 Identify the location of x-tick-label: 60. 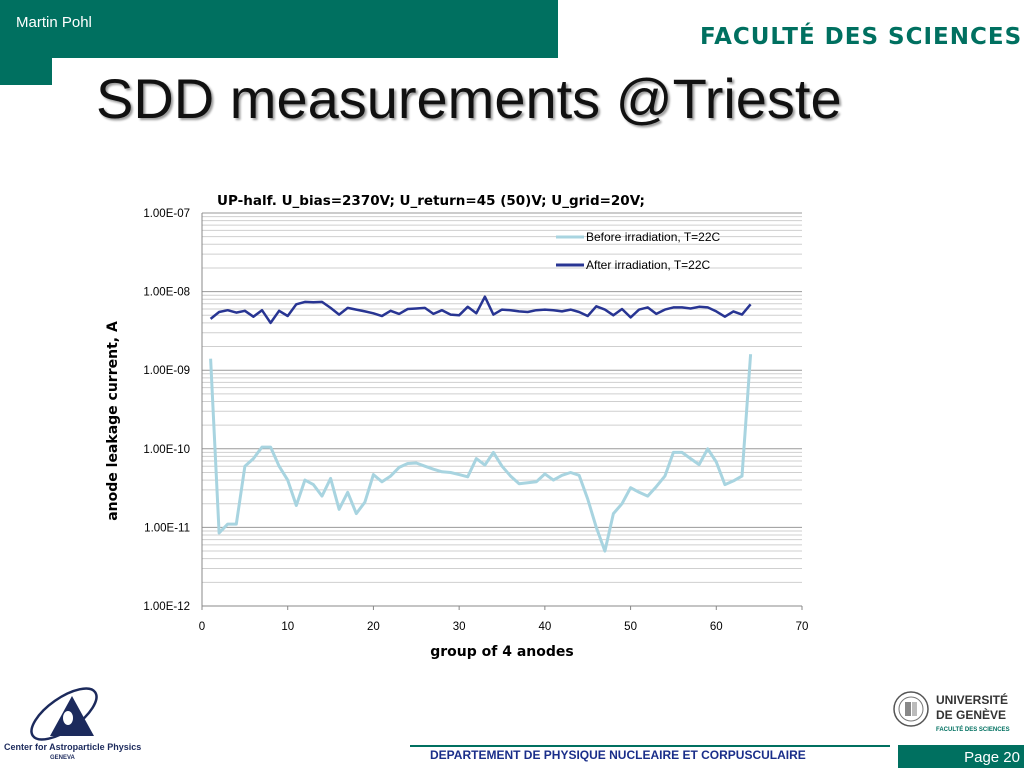
(716, 627).